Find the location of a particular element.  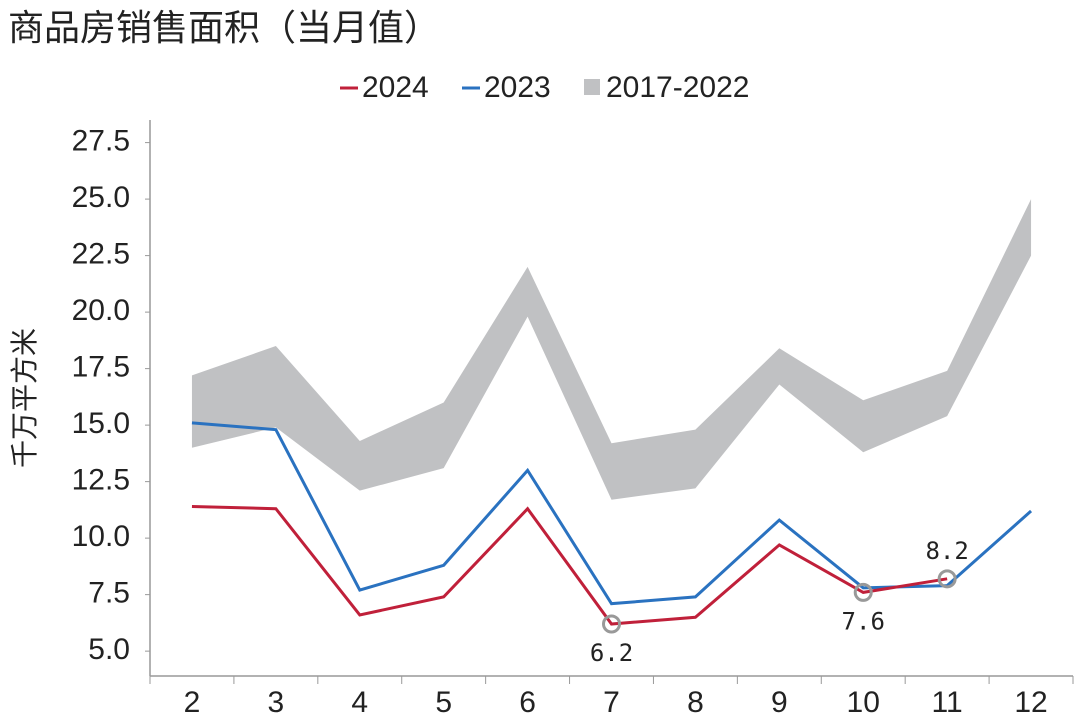

series-line is located at coordinates (569, 565).